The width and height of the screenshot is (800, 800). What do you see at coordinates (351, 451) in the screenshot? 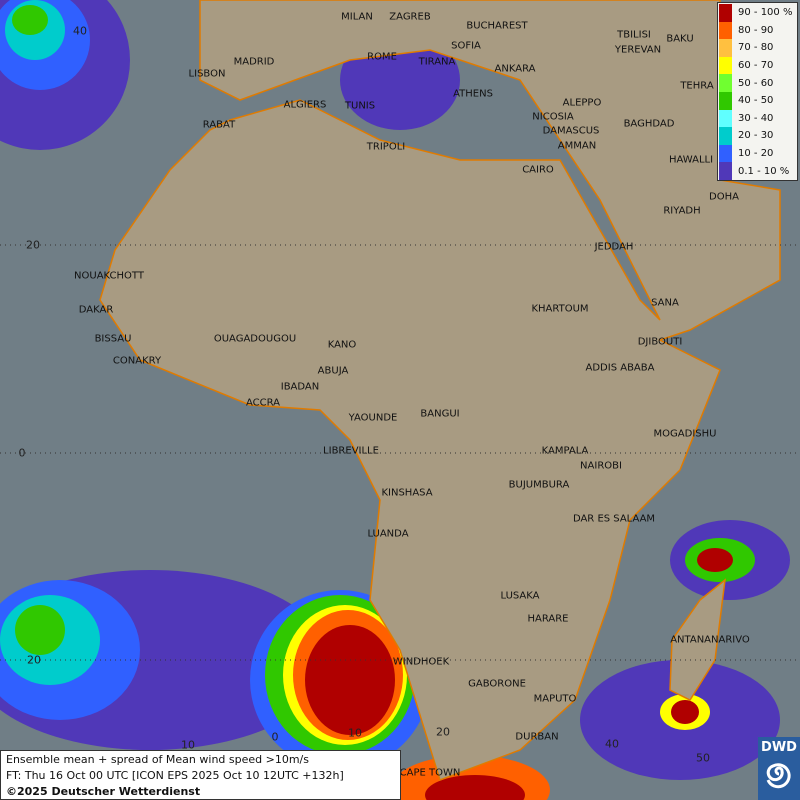
I see `city-label: LIBREVILLE` at bounding box center [351, 451].